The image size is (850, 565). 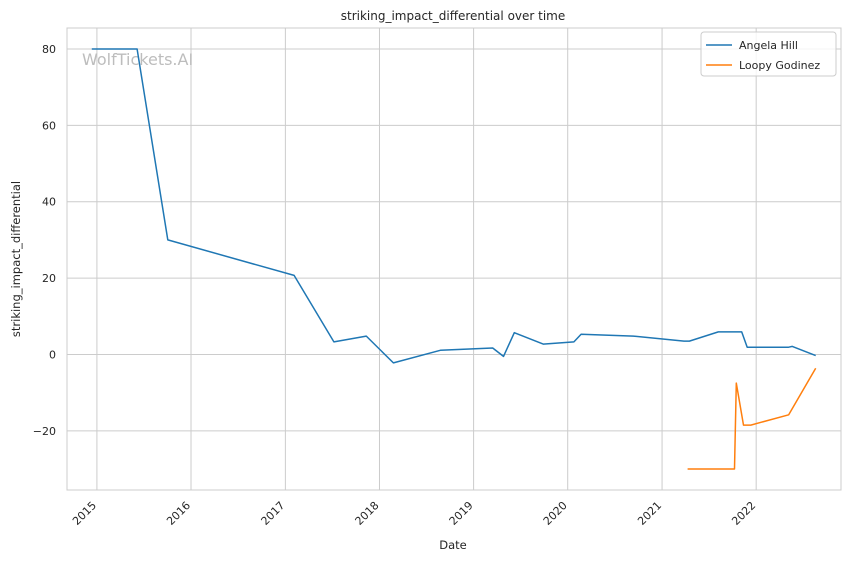 What do you see at coordinates (44, 431) in the screenshot?
I see `y-tick-label: −20` at bounding box center [44, 431].